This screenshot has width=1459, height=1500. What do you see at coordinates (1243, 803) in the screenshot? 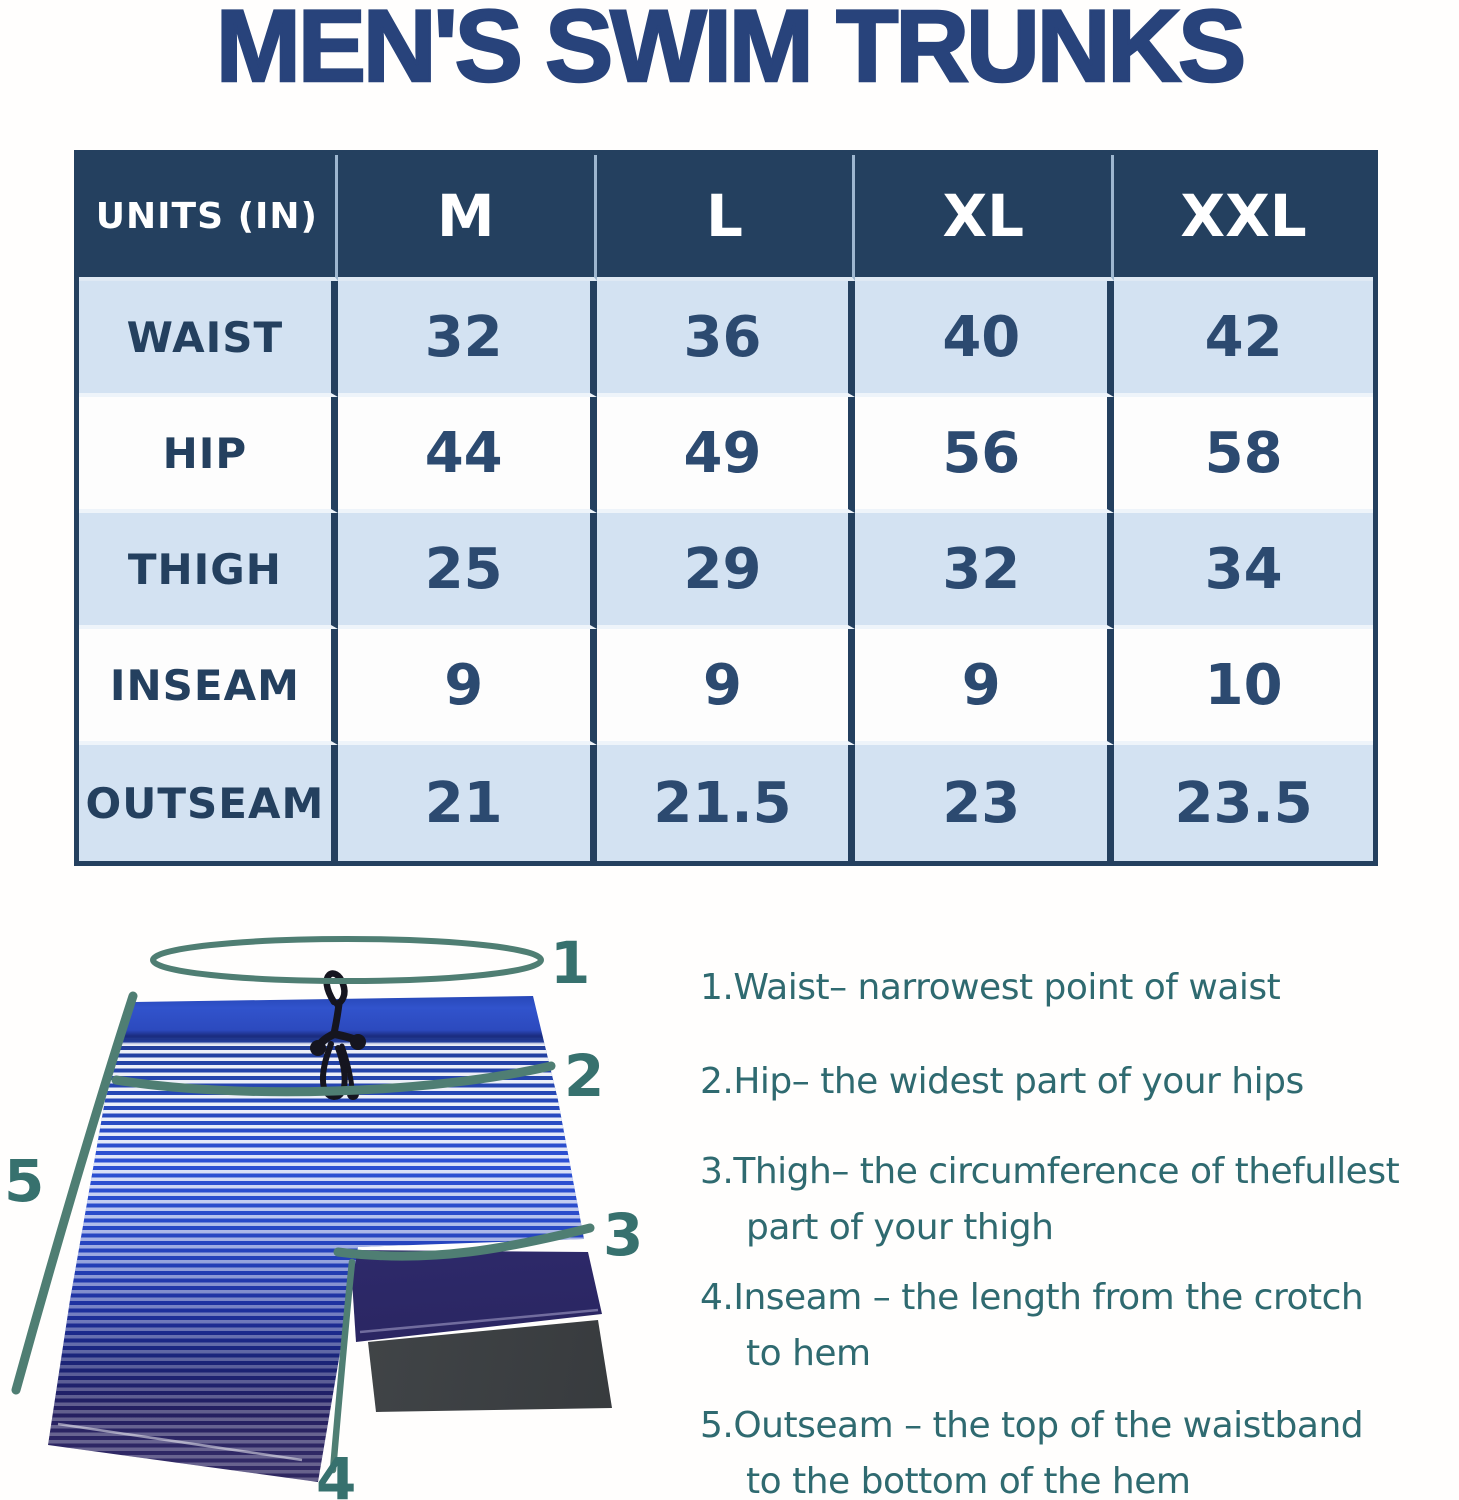
I see `cell-outseam-xxl: 23.5` at bounding box center [1243, 803].